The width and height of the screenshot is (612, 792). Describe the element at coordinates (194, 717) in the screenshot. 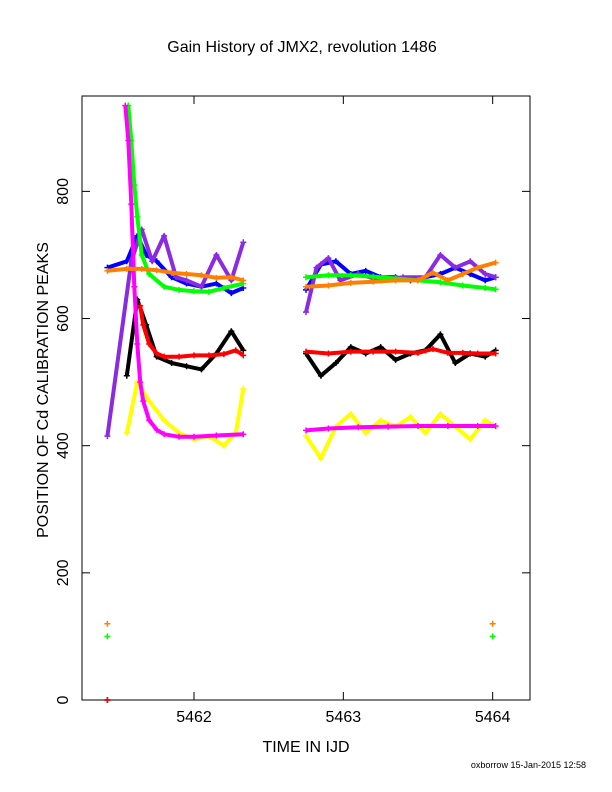

I see `x-tick-label: 5462` at that location.